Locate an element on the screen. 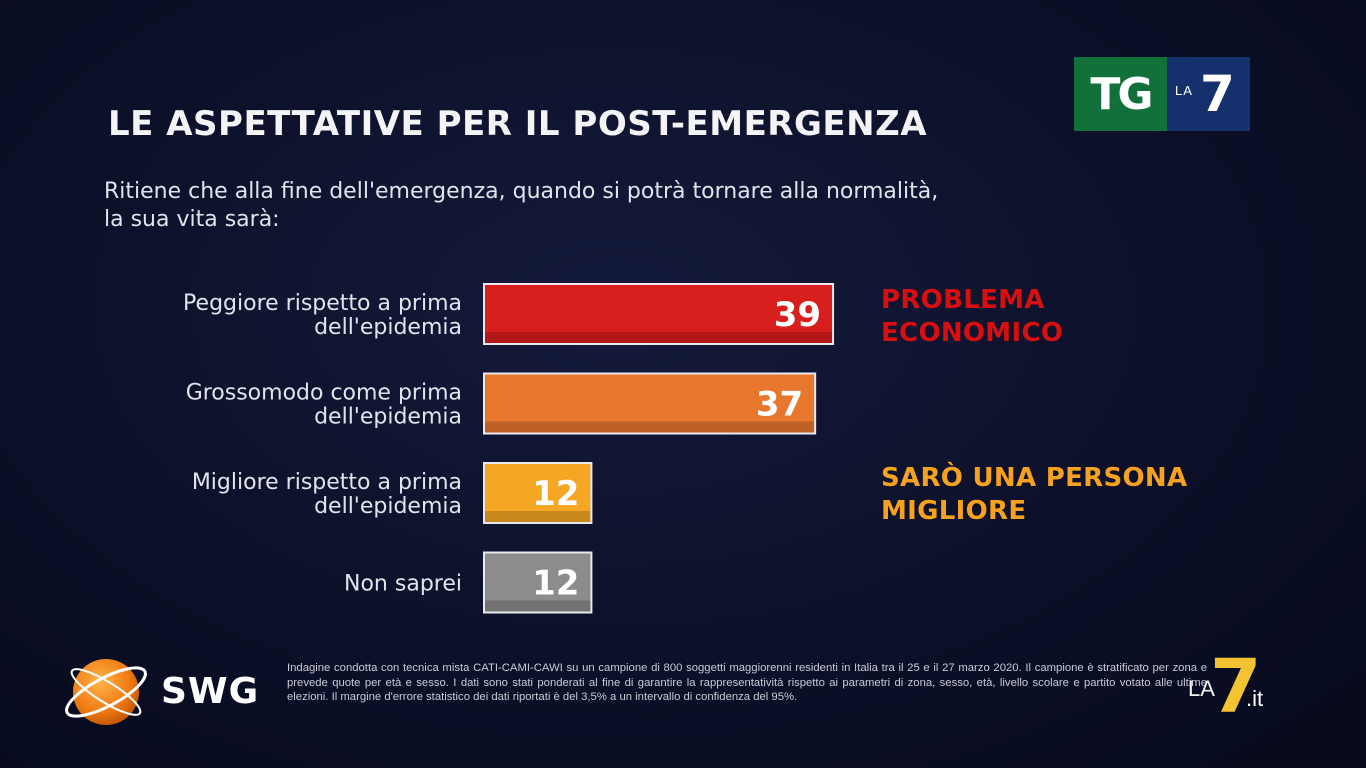  annotation-economic-problem: PROBLEMA ECONOMICO is located at coordinates (972, 317).